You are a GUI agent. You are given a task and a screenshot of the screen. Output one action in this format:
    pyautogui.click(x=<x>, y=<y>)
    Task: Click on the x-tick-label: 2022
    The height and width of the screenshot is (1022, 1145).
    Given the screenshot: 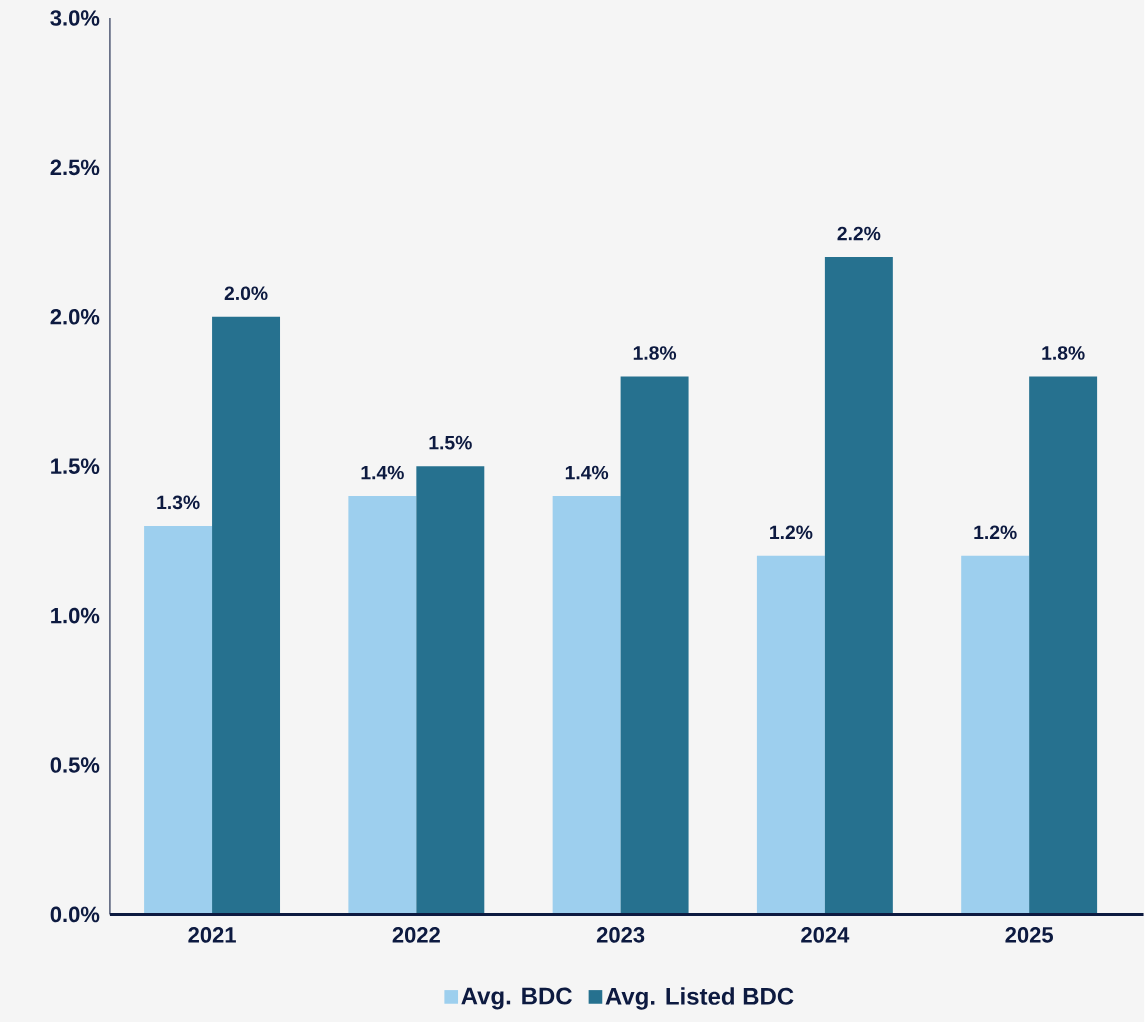 What is the action you would take?
    pyautogui.click(x=416, y=934)
    